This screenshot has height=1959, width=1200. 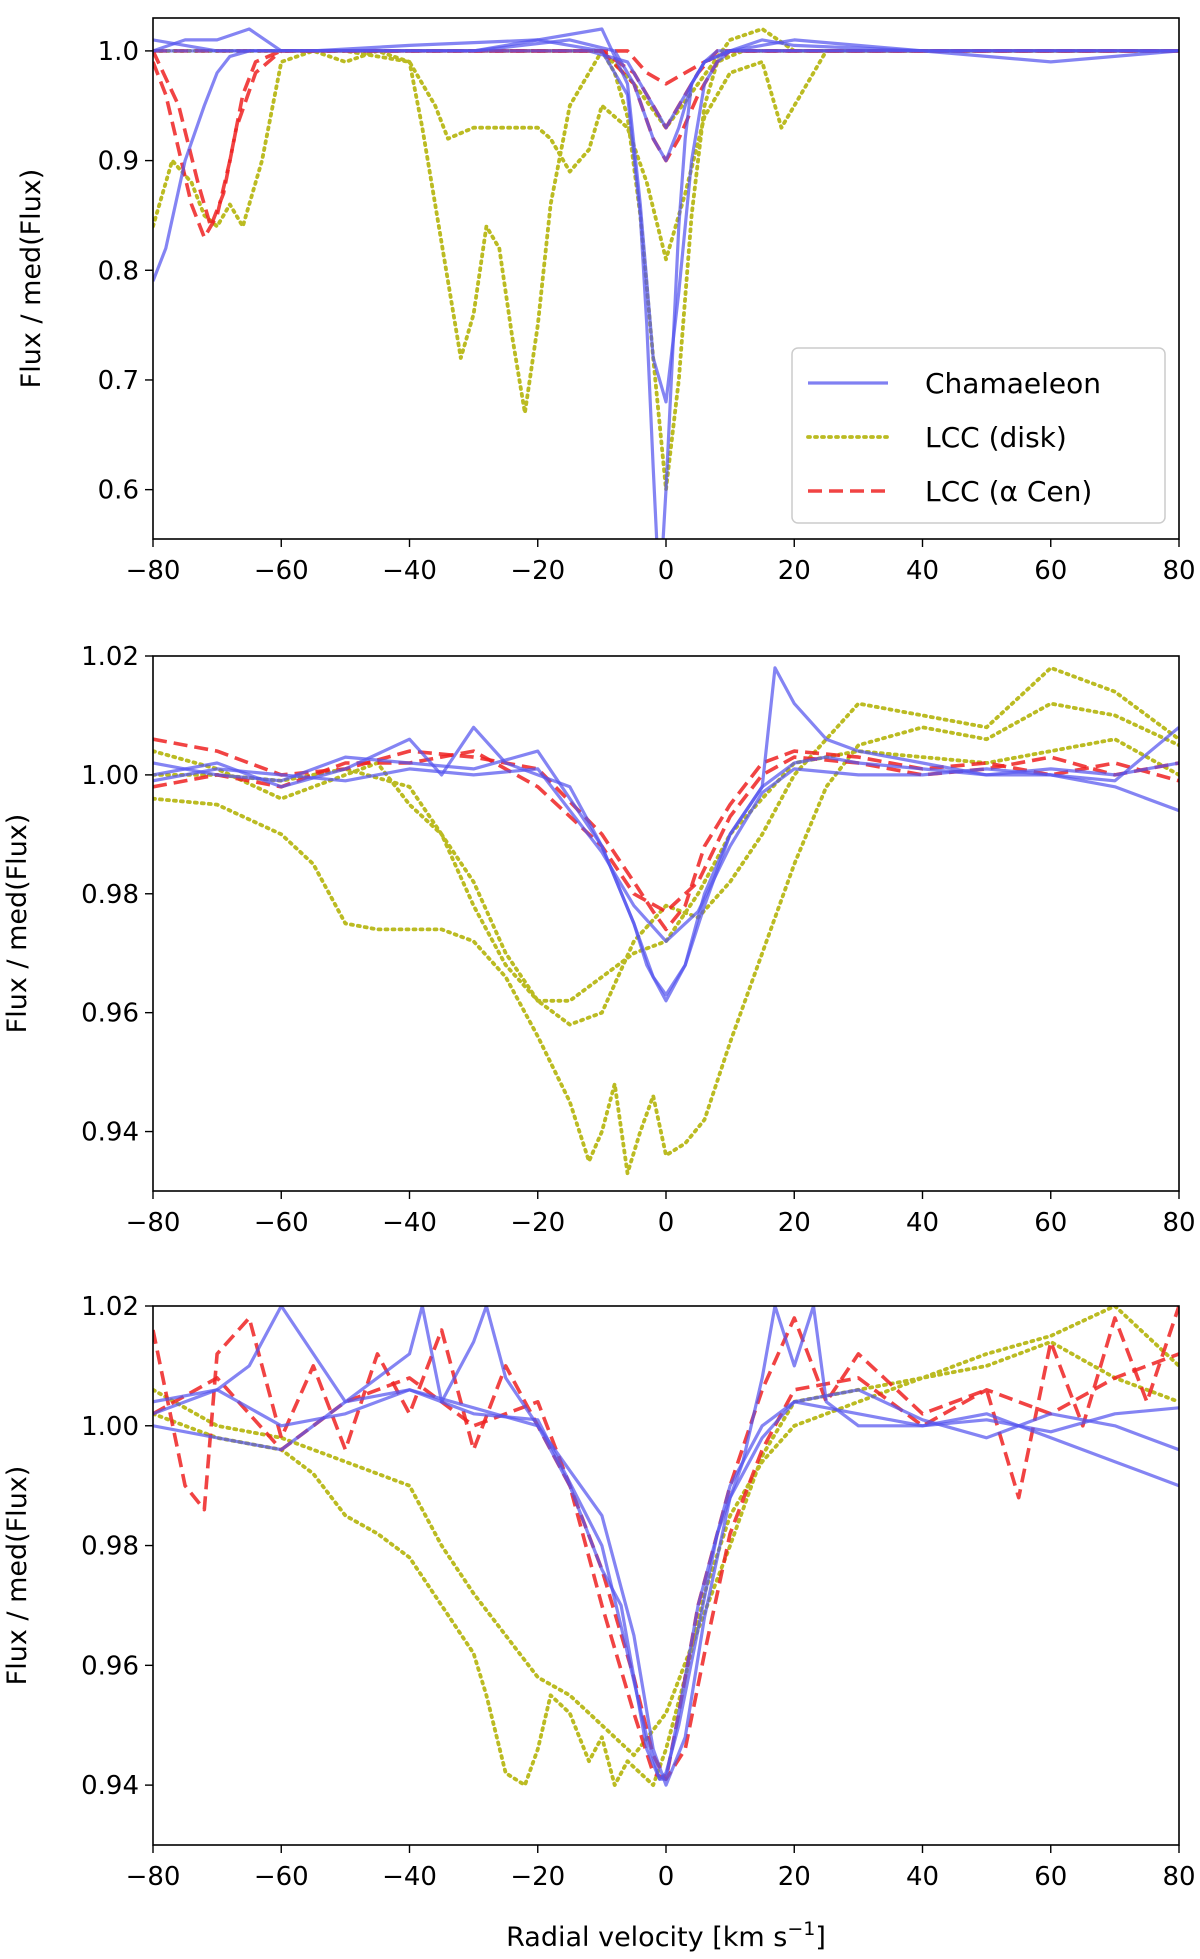 I want to click on y-tick-label: 0.9, so click(x=118, y=162).